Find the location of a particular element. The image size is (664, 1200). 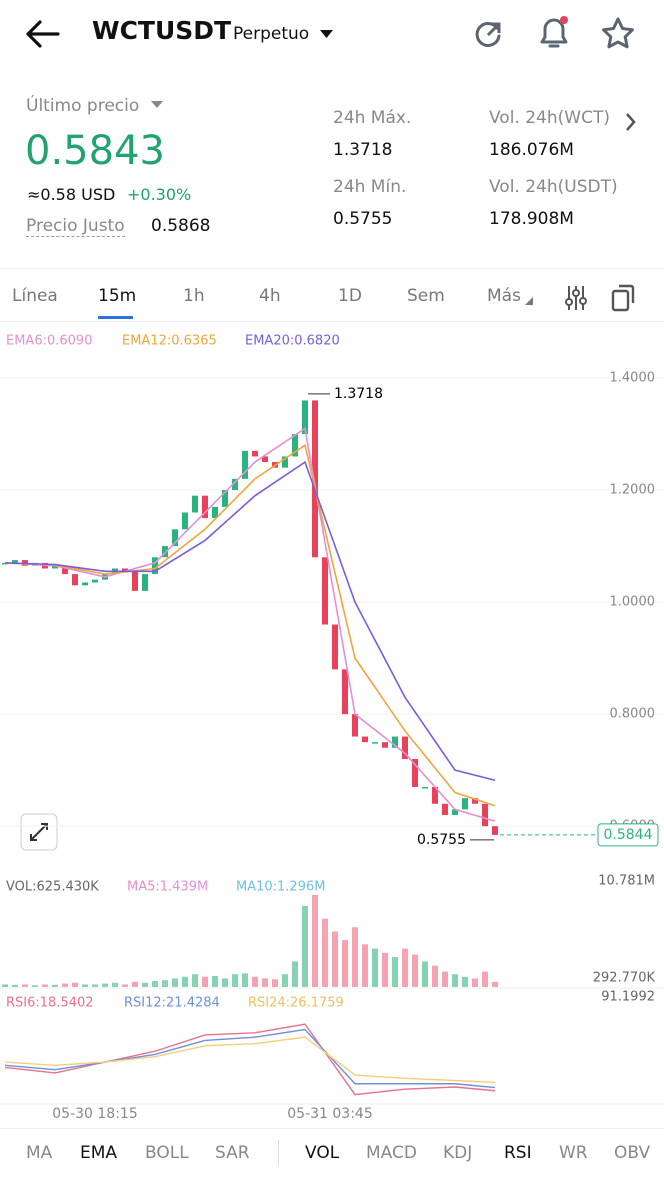

share-icon is located at coordinates (488, 34).